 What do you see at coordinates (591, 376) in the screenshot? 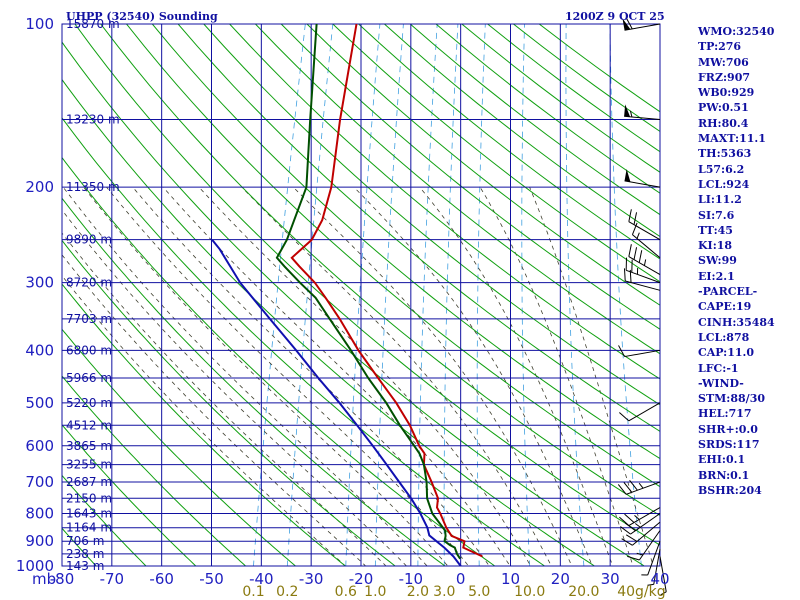
I see `moist-adiabat` at bounding box center [591, 376].